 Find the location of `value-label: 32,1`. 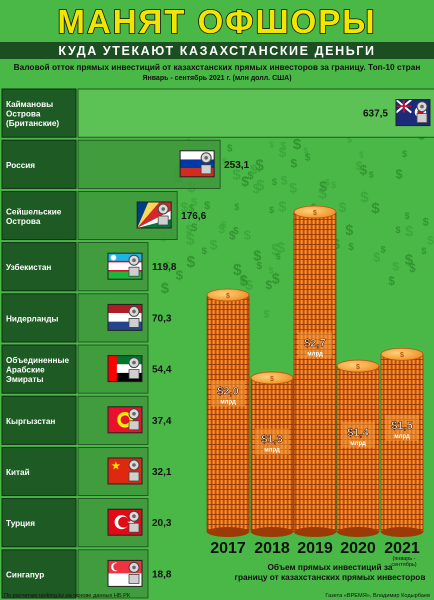

value-label: 32,1 is located at coordinates (162, 472).